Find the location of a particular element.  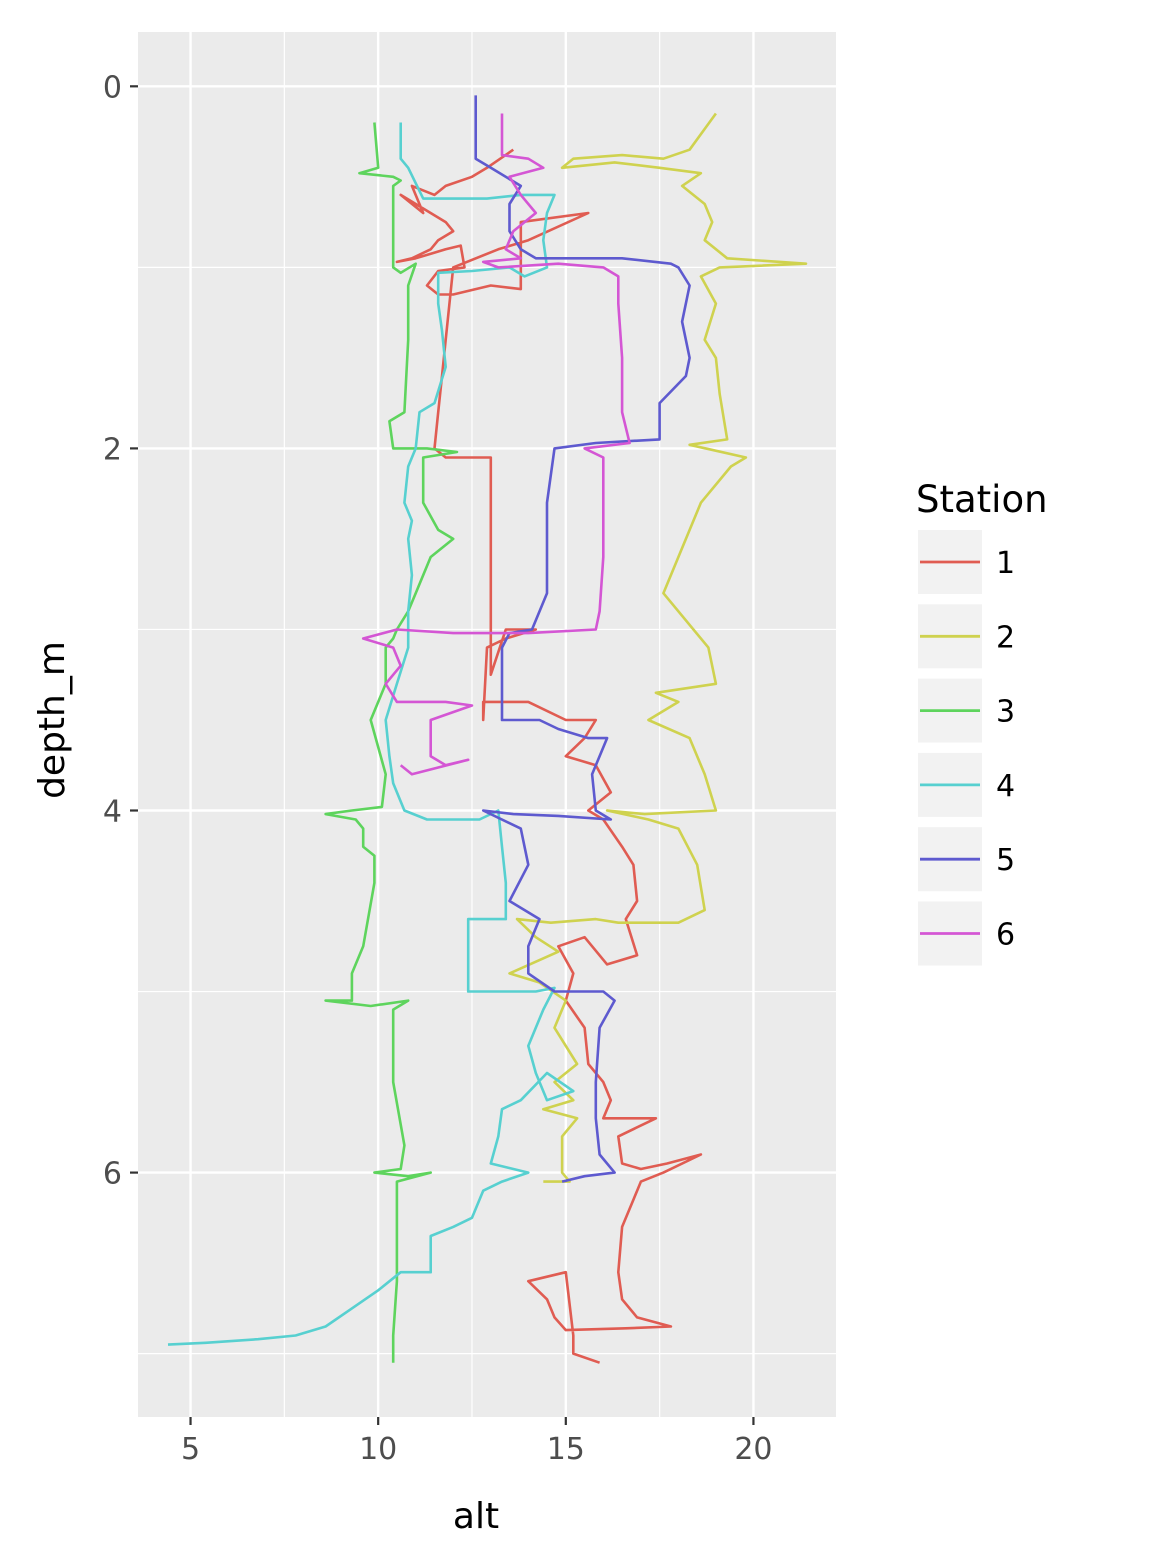

legend-label-5: 5 is located at coordinates (1005, 860).